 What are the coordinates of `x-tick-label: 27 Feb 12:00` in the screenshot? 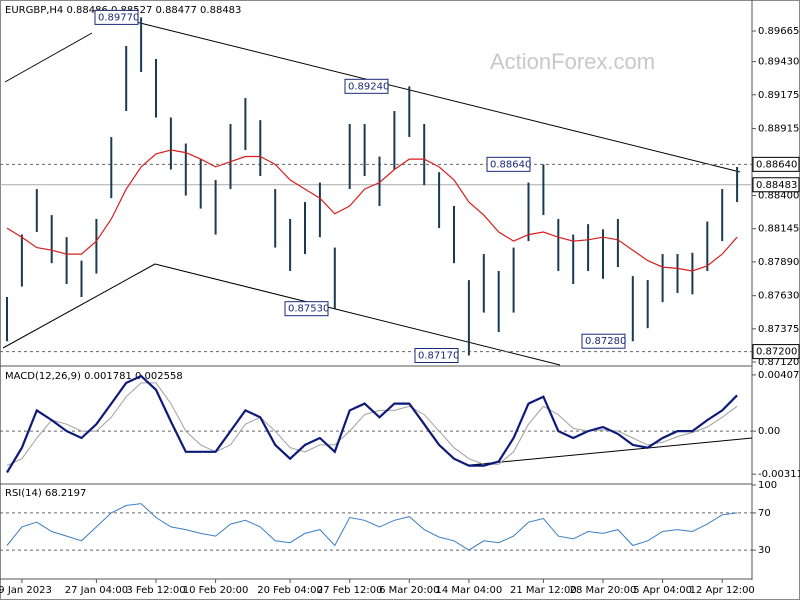 It's located at (350, 590).